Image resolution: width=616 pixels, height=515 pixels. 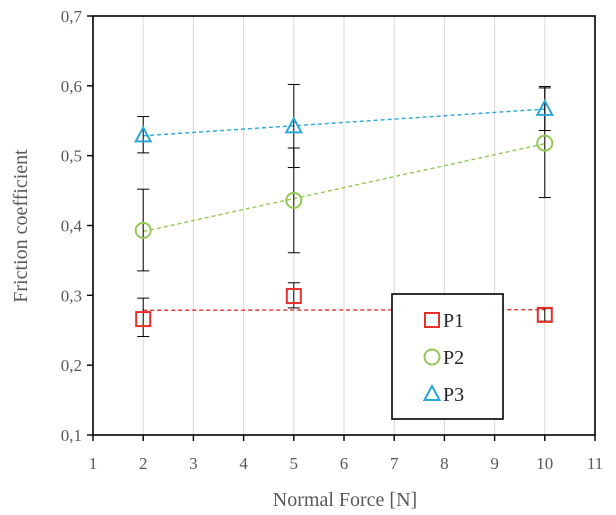 What do you see at coordinates (595, 463) in the screenshot?
I see `x-tick-label: 11` at bounding box center [595, 463].